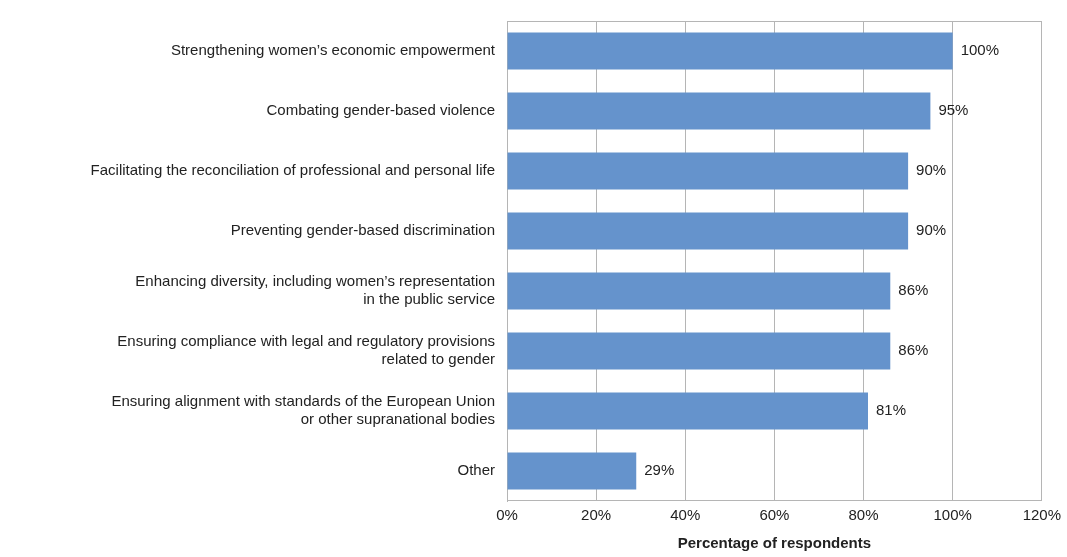 Image resolution: width=1067 pixels, height=557 pixels. I want to click on y-tick-label: Ensuring compliance with legal and regulatory provisions related to gender, so click(306, 350).